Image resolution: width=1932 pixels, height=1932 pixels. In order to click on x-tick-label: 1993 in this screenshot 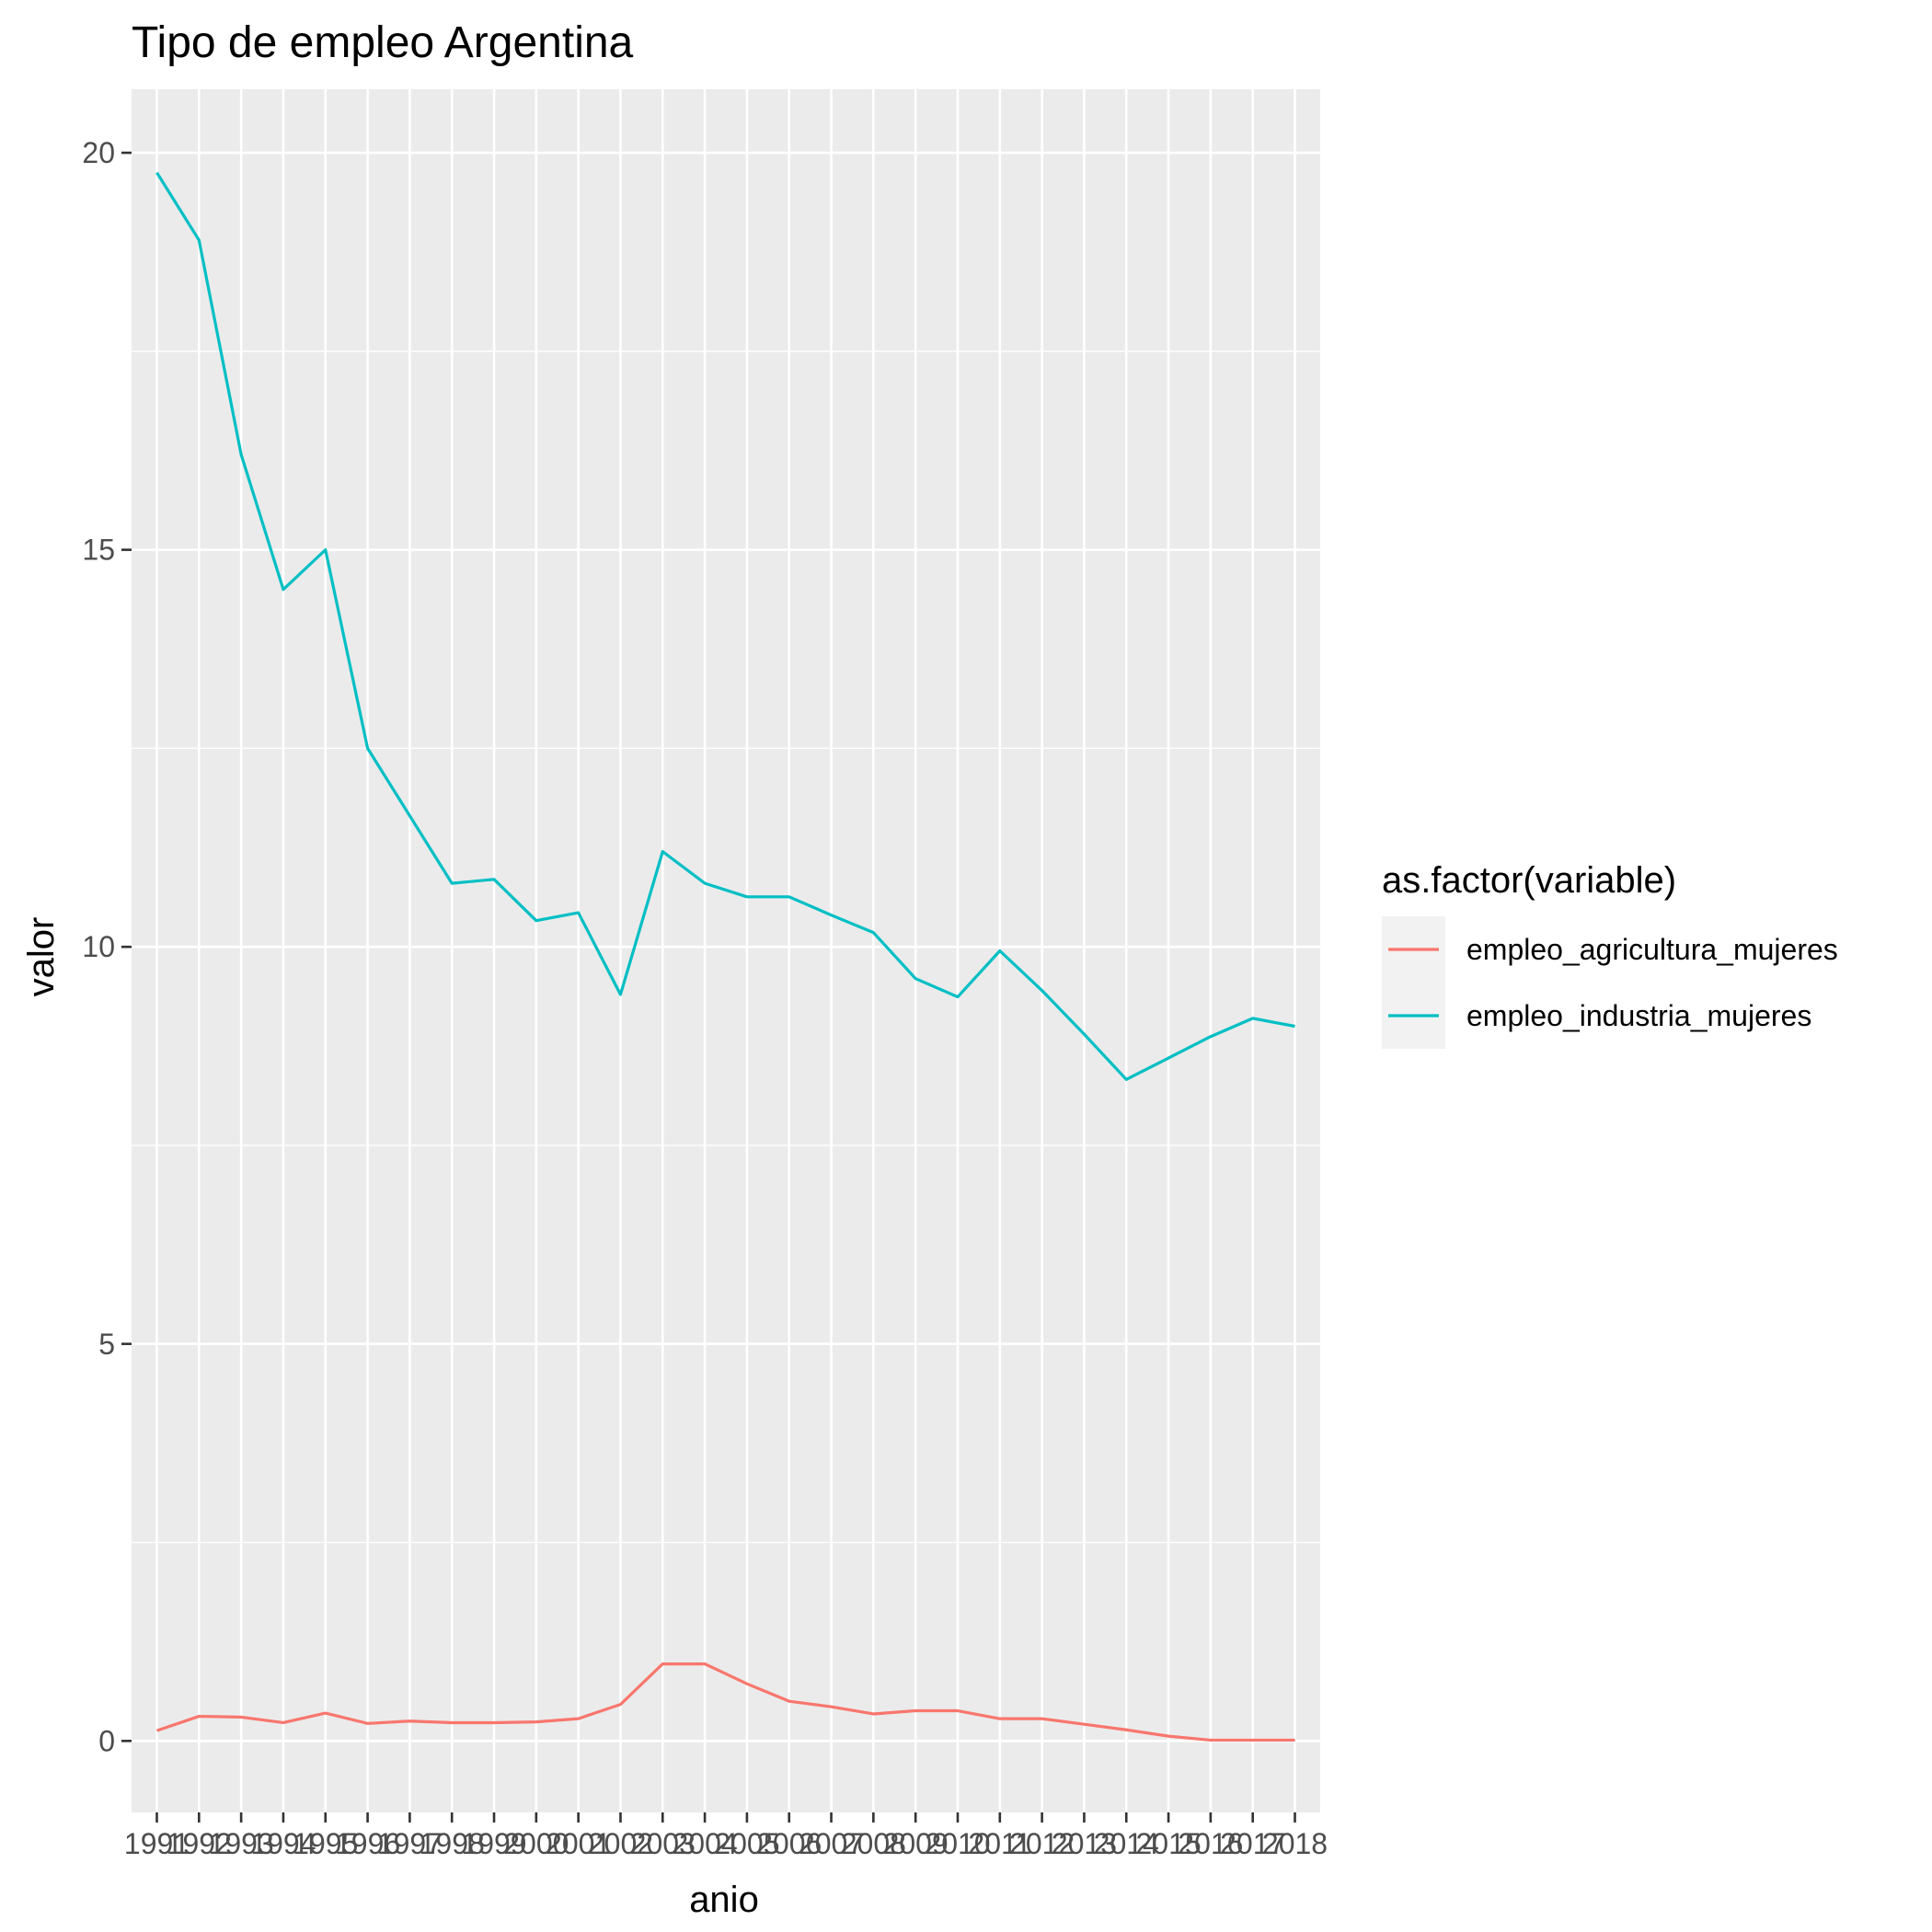, I will do `click(241, 1843)`.